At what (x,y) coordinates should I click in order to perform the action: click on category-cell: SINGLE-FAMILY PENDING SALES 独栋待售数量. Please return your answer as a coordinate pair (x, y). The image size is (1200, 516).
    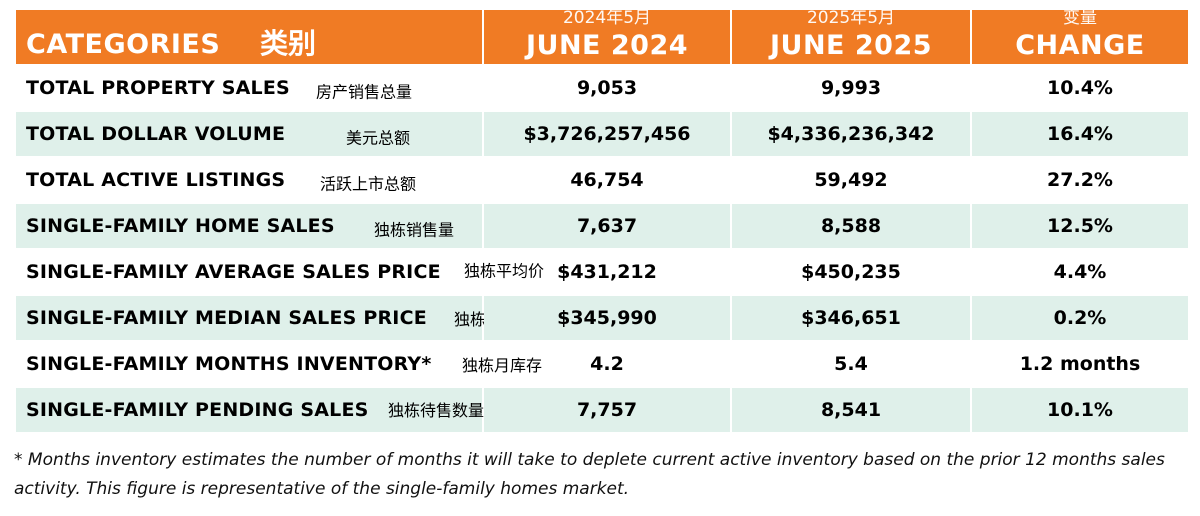
    Looking at the image, I should click on (250, 410).